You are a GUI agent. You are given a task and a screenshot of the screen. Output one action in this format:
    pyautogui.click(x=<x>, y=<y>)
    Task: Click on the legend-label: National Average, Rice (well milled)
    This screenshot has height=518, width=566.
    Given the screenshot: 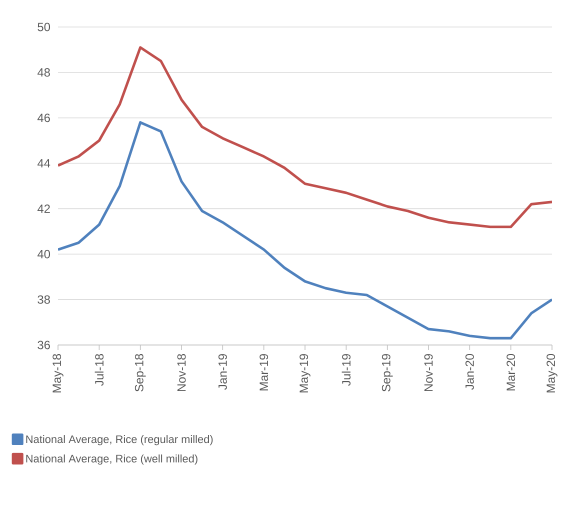 What is the action you would take?
    pyautogui.click(x=112, y=459)
    